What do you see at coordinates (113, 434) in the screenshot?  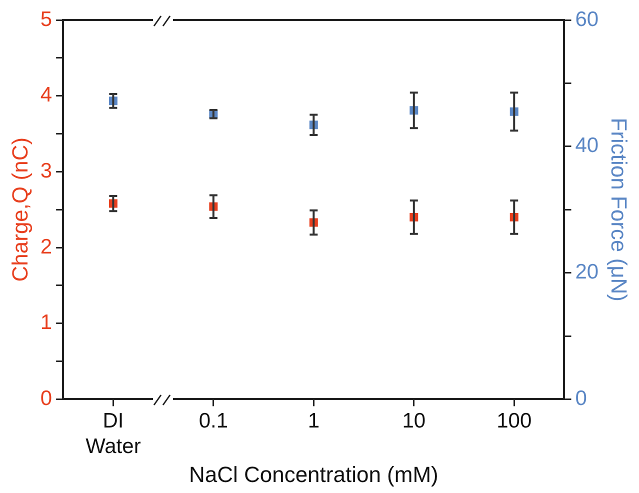 I see `x-tick-label: DI Water` at bounding box center [113, 434].